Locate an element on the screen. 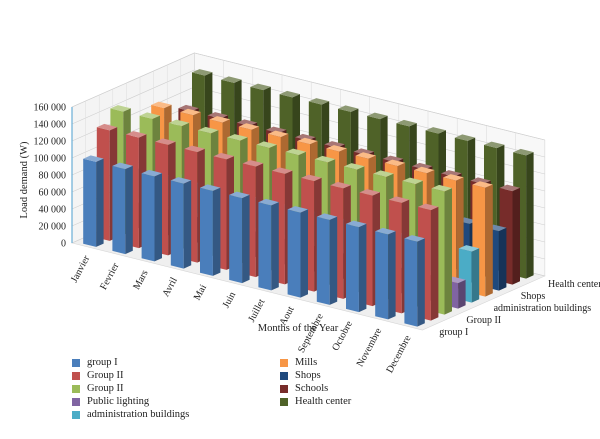 This screenshot has height=439, width=600. y-tick-label: 120 000 is located at coordinates (50, 142).